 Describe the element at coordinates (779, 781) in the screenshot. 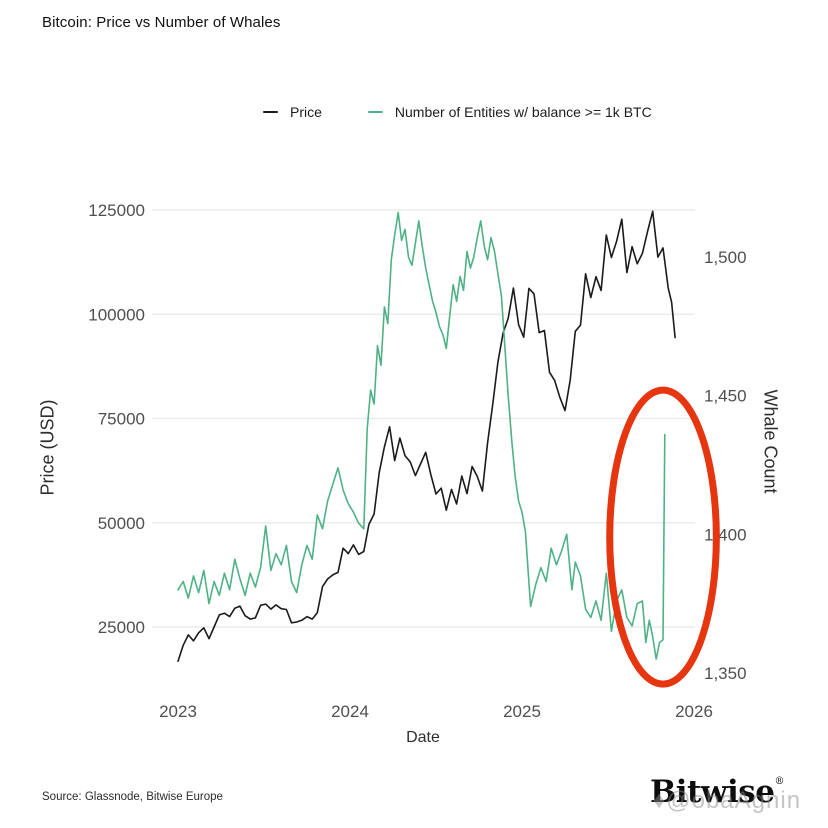

I see `registered-mark: ®` at that location.